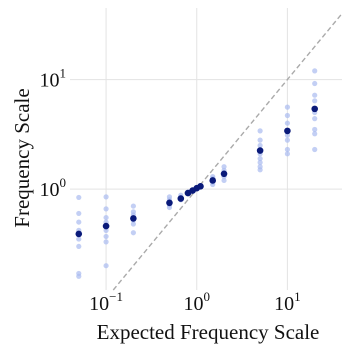 Image resolution: width=347 pixels, height=347 pixels. What do you see at coordinates (53, 134) in the screenshot?
I see `y-tick-labels: 10⁰ 10¹` at bounding box center [53, 134].